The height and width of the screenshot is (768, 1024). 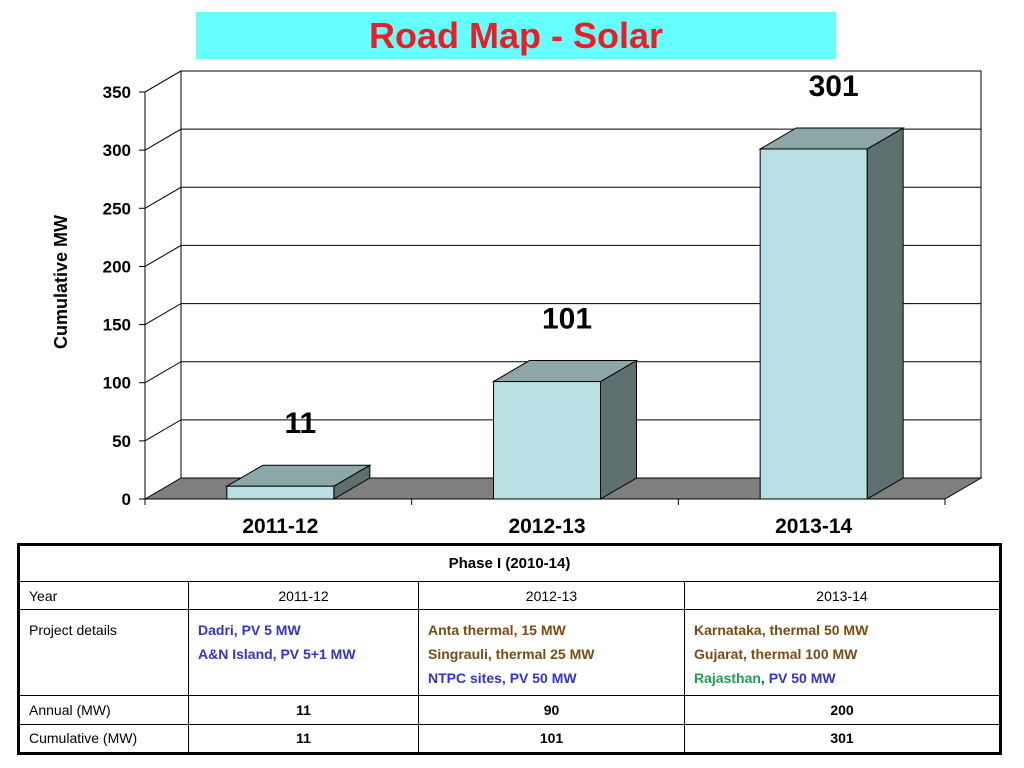 I want to click on page-title: Road Map - Solar, so click(x=516, y=35).